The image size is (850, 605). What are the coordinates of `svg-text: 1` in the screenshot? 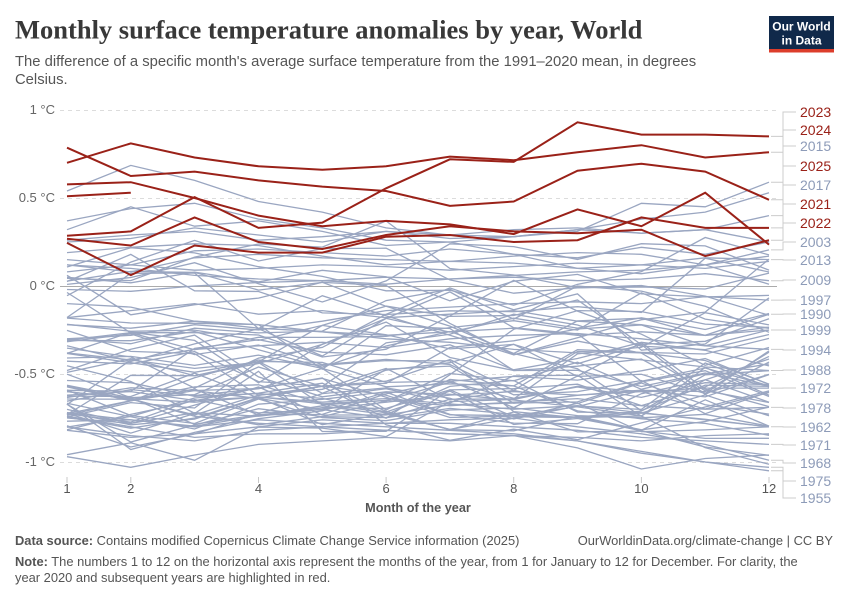 It's located at (66, 488).